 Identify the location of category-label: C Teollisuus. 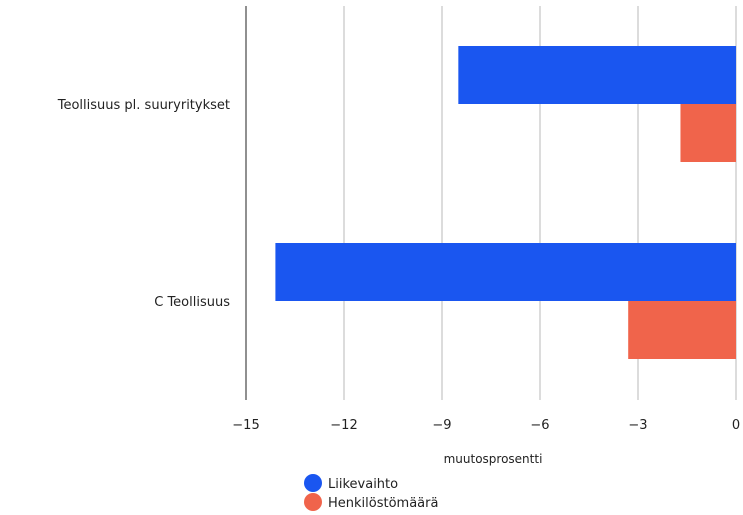
(192, 302).